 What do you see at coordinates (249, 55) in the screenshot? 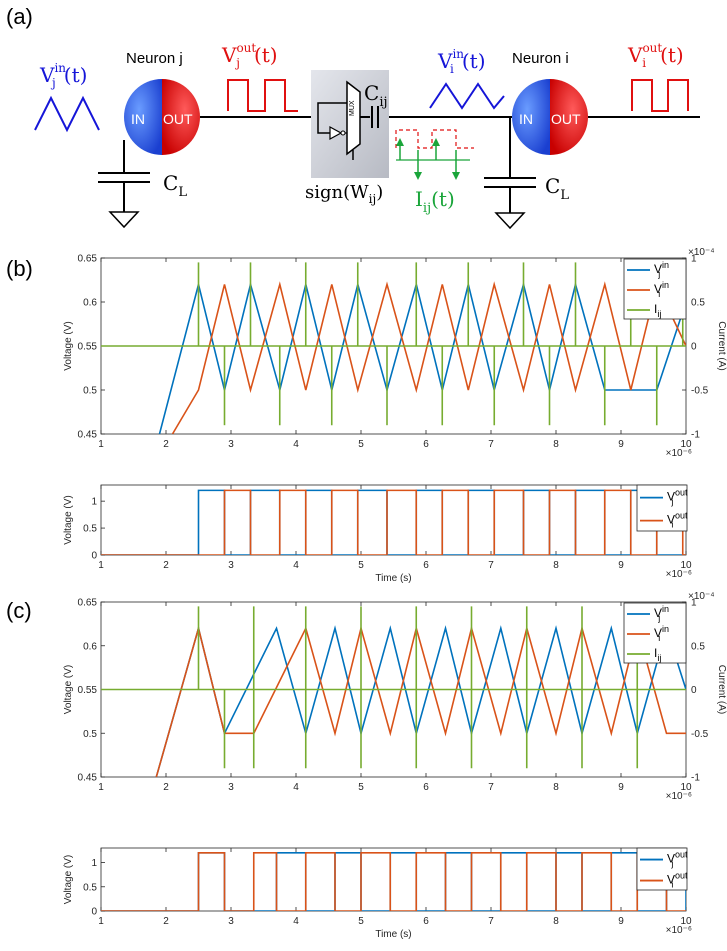
I see `label-vj-out: Vout j (t)` at bounding box center [249, 55].